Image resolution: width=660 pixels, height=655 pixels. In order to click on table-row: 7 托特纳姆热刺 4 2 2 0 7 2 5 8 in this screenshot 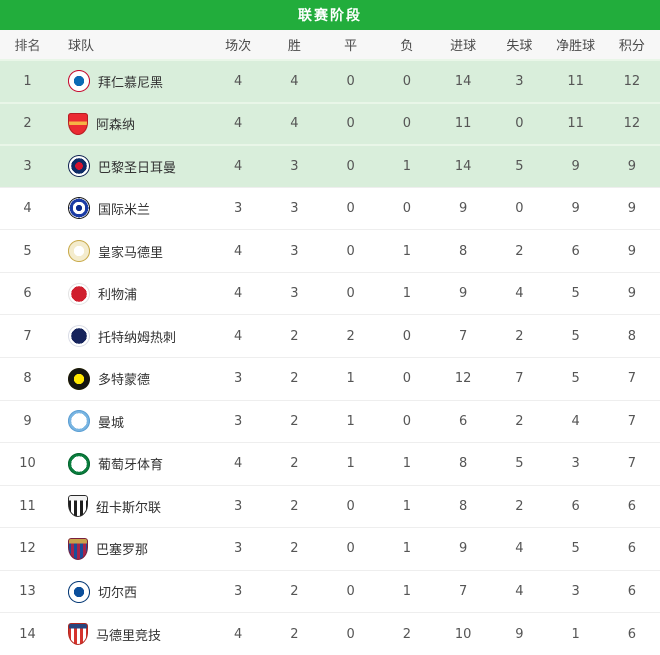, I will do `click(330, 335)`.